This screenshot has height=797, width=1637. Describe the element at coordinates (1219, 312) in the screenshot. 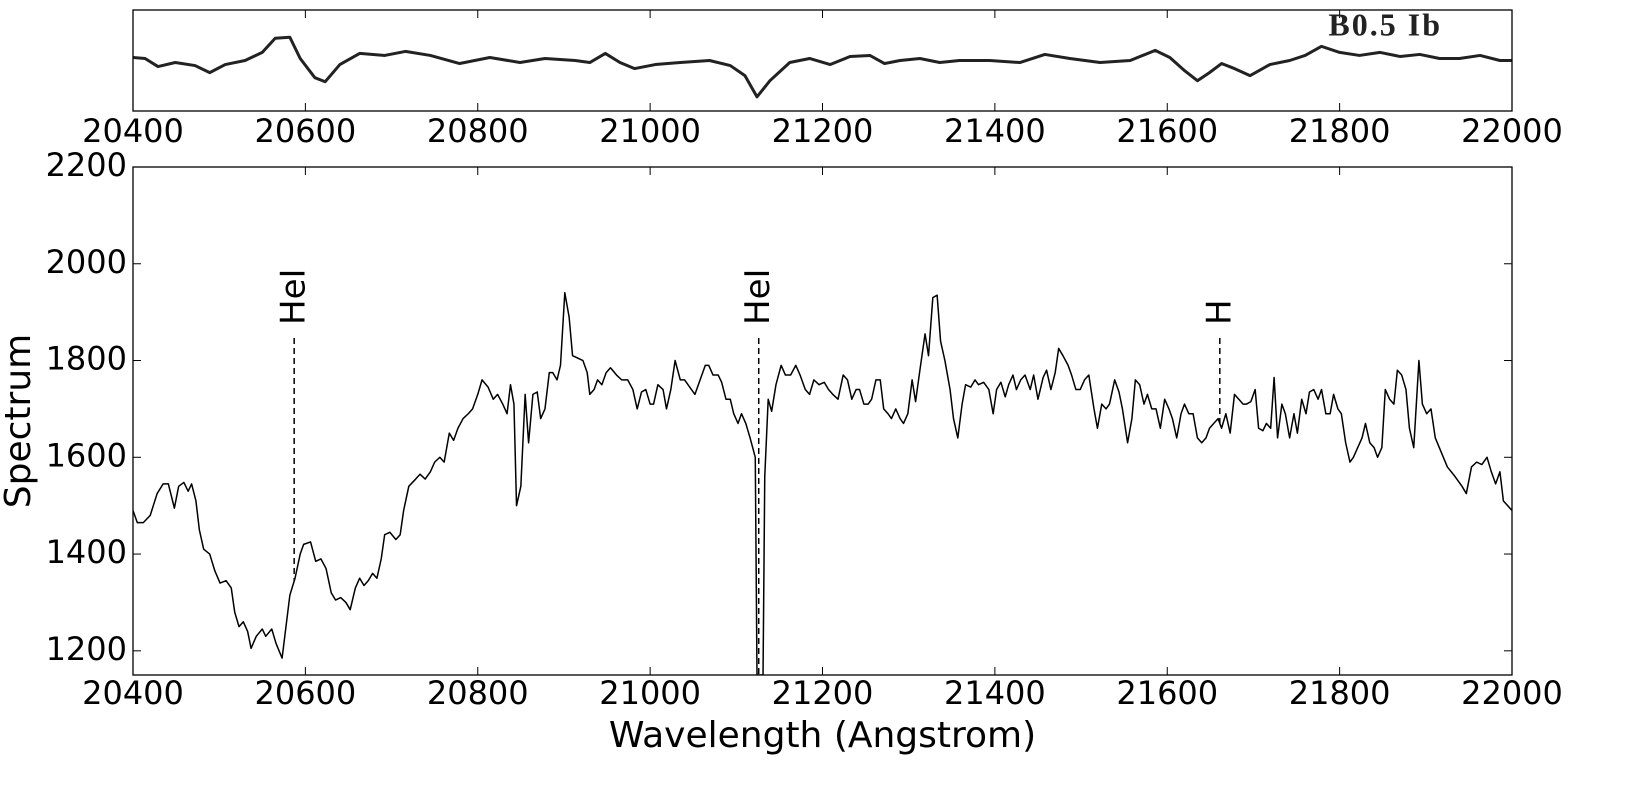

I see `annotation-label: H` at that location.